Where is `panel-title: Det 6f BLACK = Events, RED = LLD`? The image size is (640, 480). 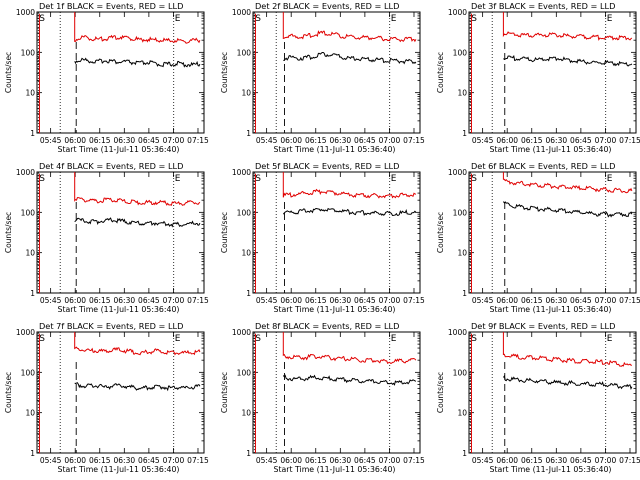 panel-title: Det 6f BLACK = Events, RED = LLD is located at coordinates (543, 166).